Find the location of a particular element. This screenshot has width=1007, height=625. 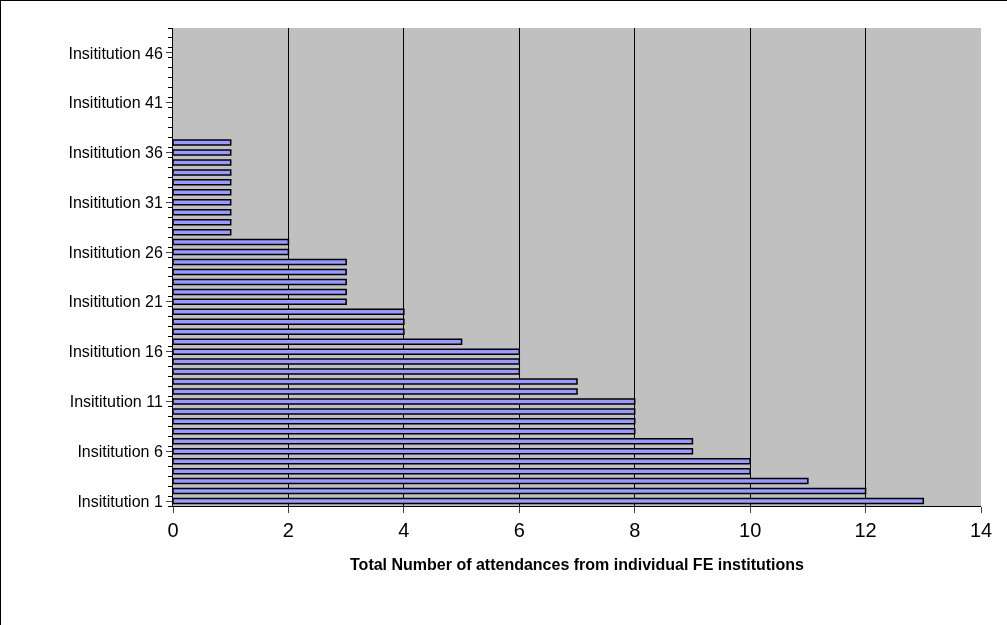

y-tick-label: Insititution 41 is located at coordinates (115, 103).